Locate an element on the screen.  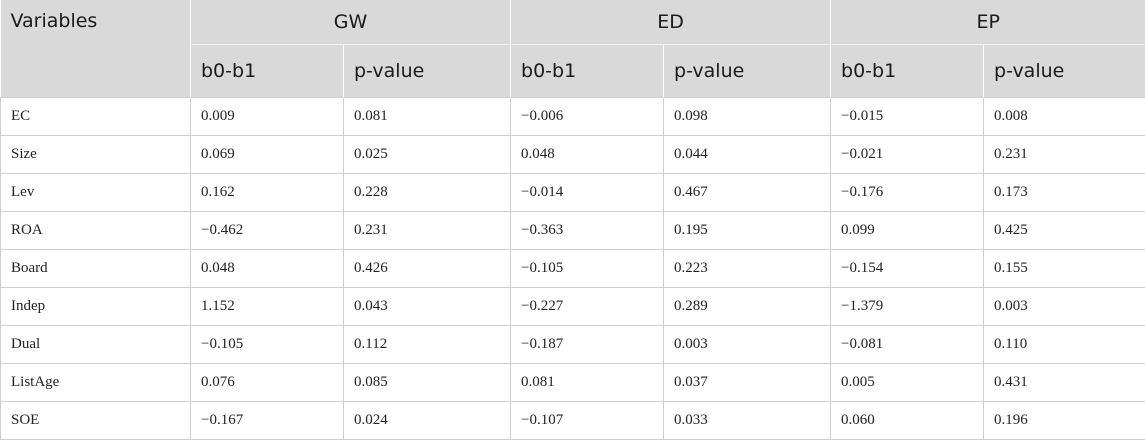
cell: 0.223 is located at coordinates (747, 268).